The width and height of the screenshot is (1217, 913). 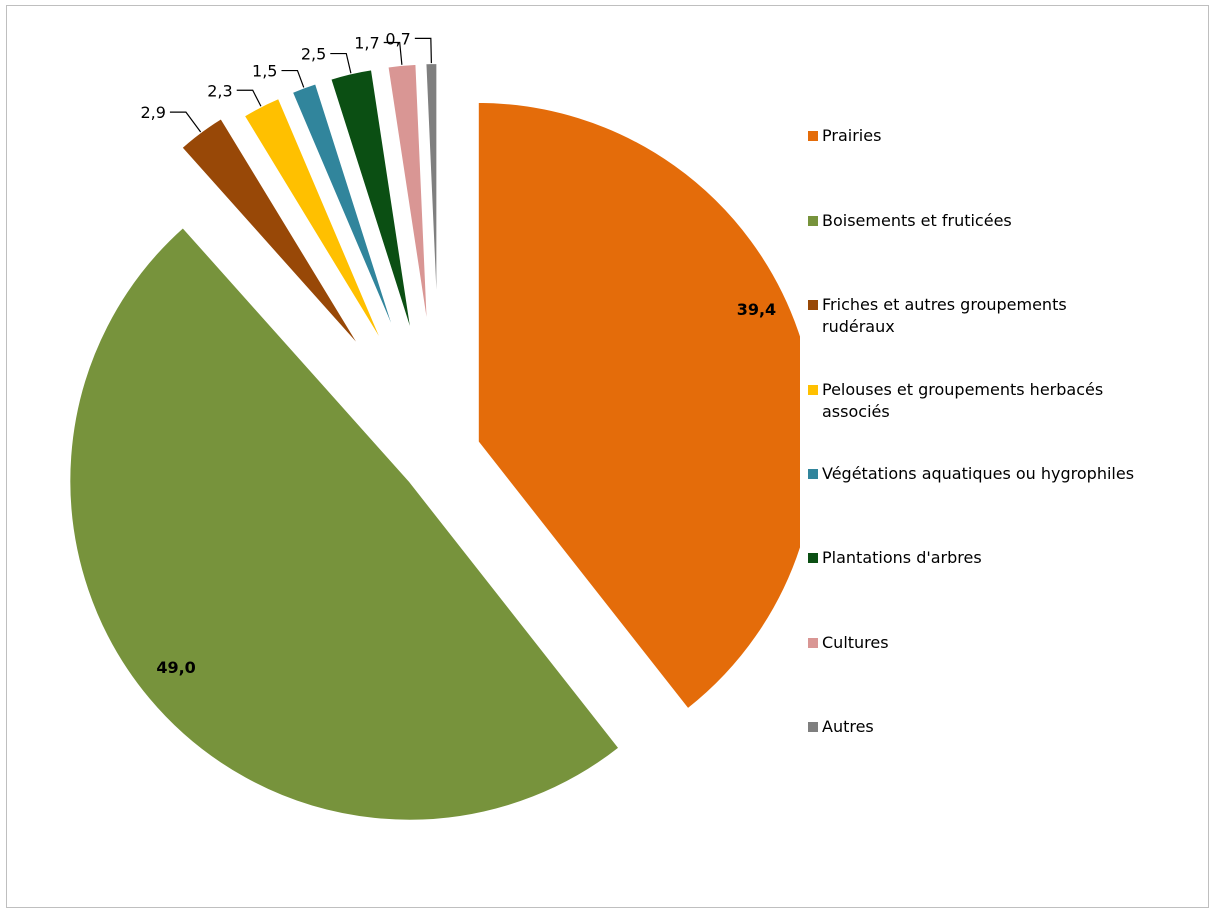 What do you see at coordinates (313, 54) in the screenshot?
I see `data-label-5: 2,5` at bounding box center [313, 54].